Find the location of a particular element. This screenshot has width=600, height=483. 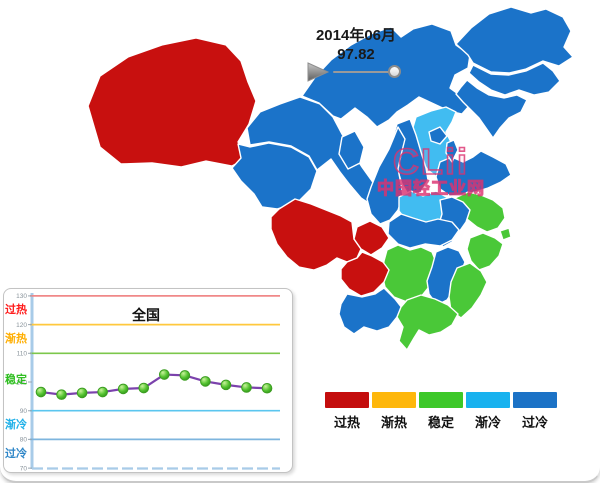

period-label: 2014年06月 is located at coordinates (356, 35).